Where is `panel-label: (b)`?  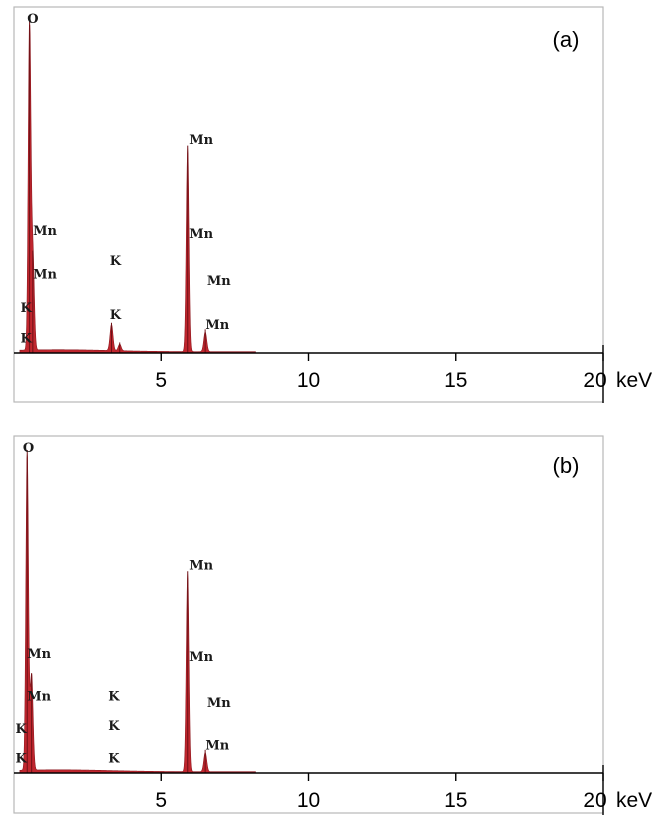
panel-label: (b) is located at coordinates (566, 465).